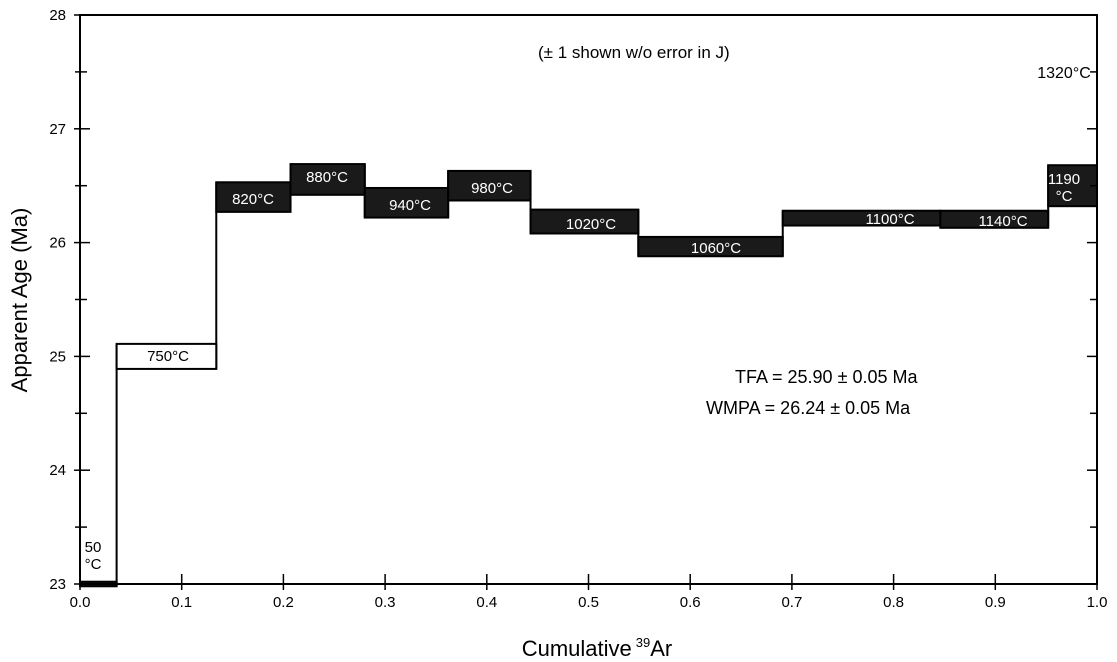 The height and width of the screenshot is (662, 1117). Describe the element at coordinates (253, 199) in the screenshot. I see `step-temperature-label: 820°C` at that location.